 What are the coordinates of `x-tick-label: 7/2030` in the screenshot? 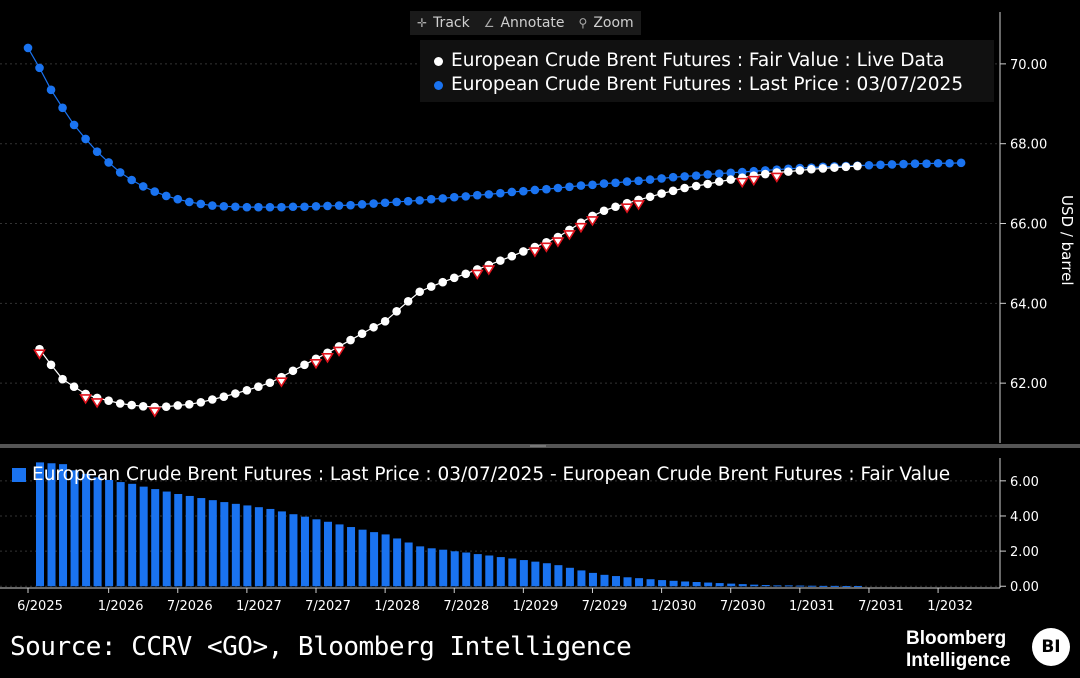 It's located at (743, 606).